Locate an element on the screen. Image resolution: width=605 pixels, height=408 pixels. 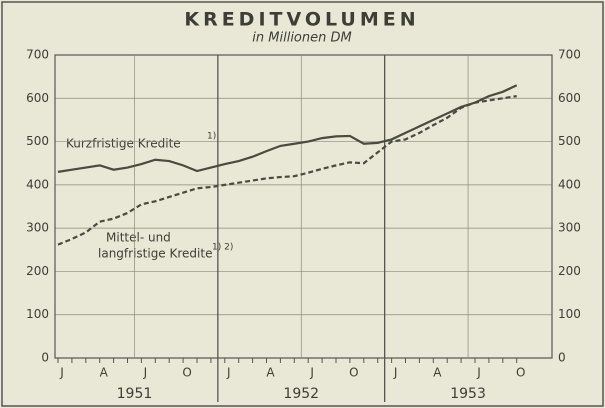
year-label: 1951 is located at coordinates (135, 394).